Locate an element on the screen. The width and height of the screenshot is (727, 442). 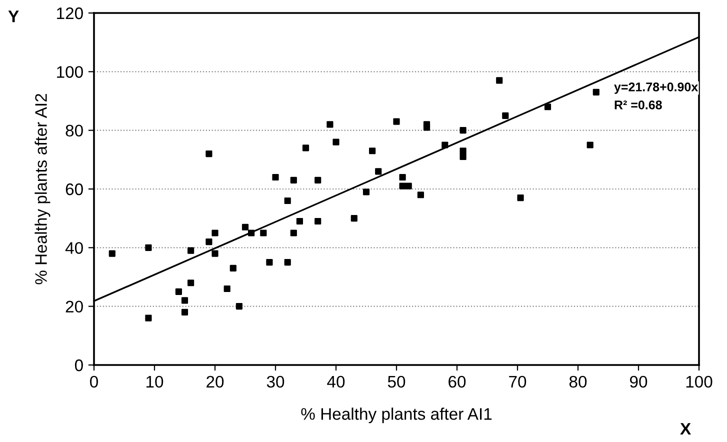
y-axis-title: % Healthy plants after AI2 is located at coordinates (42, 189).